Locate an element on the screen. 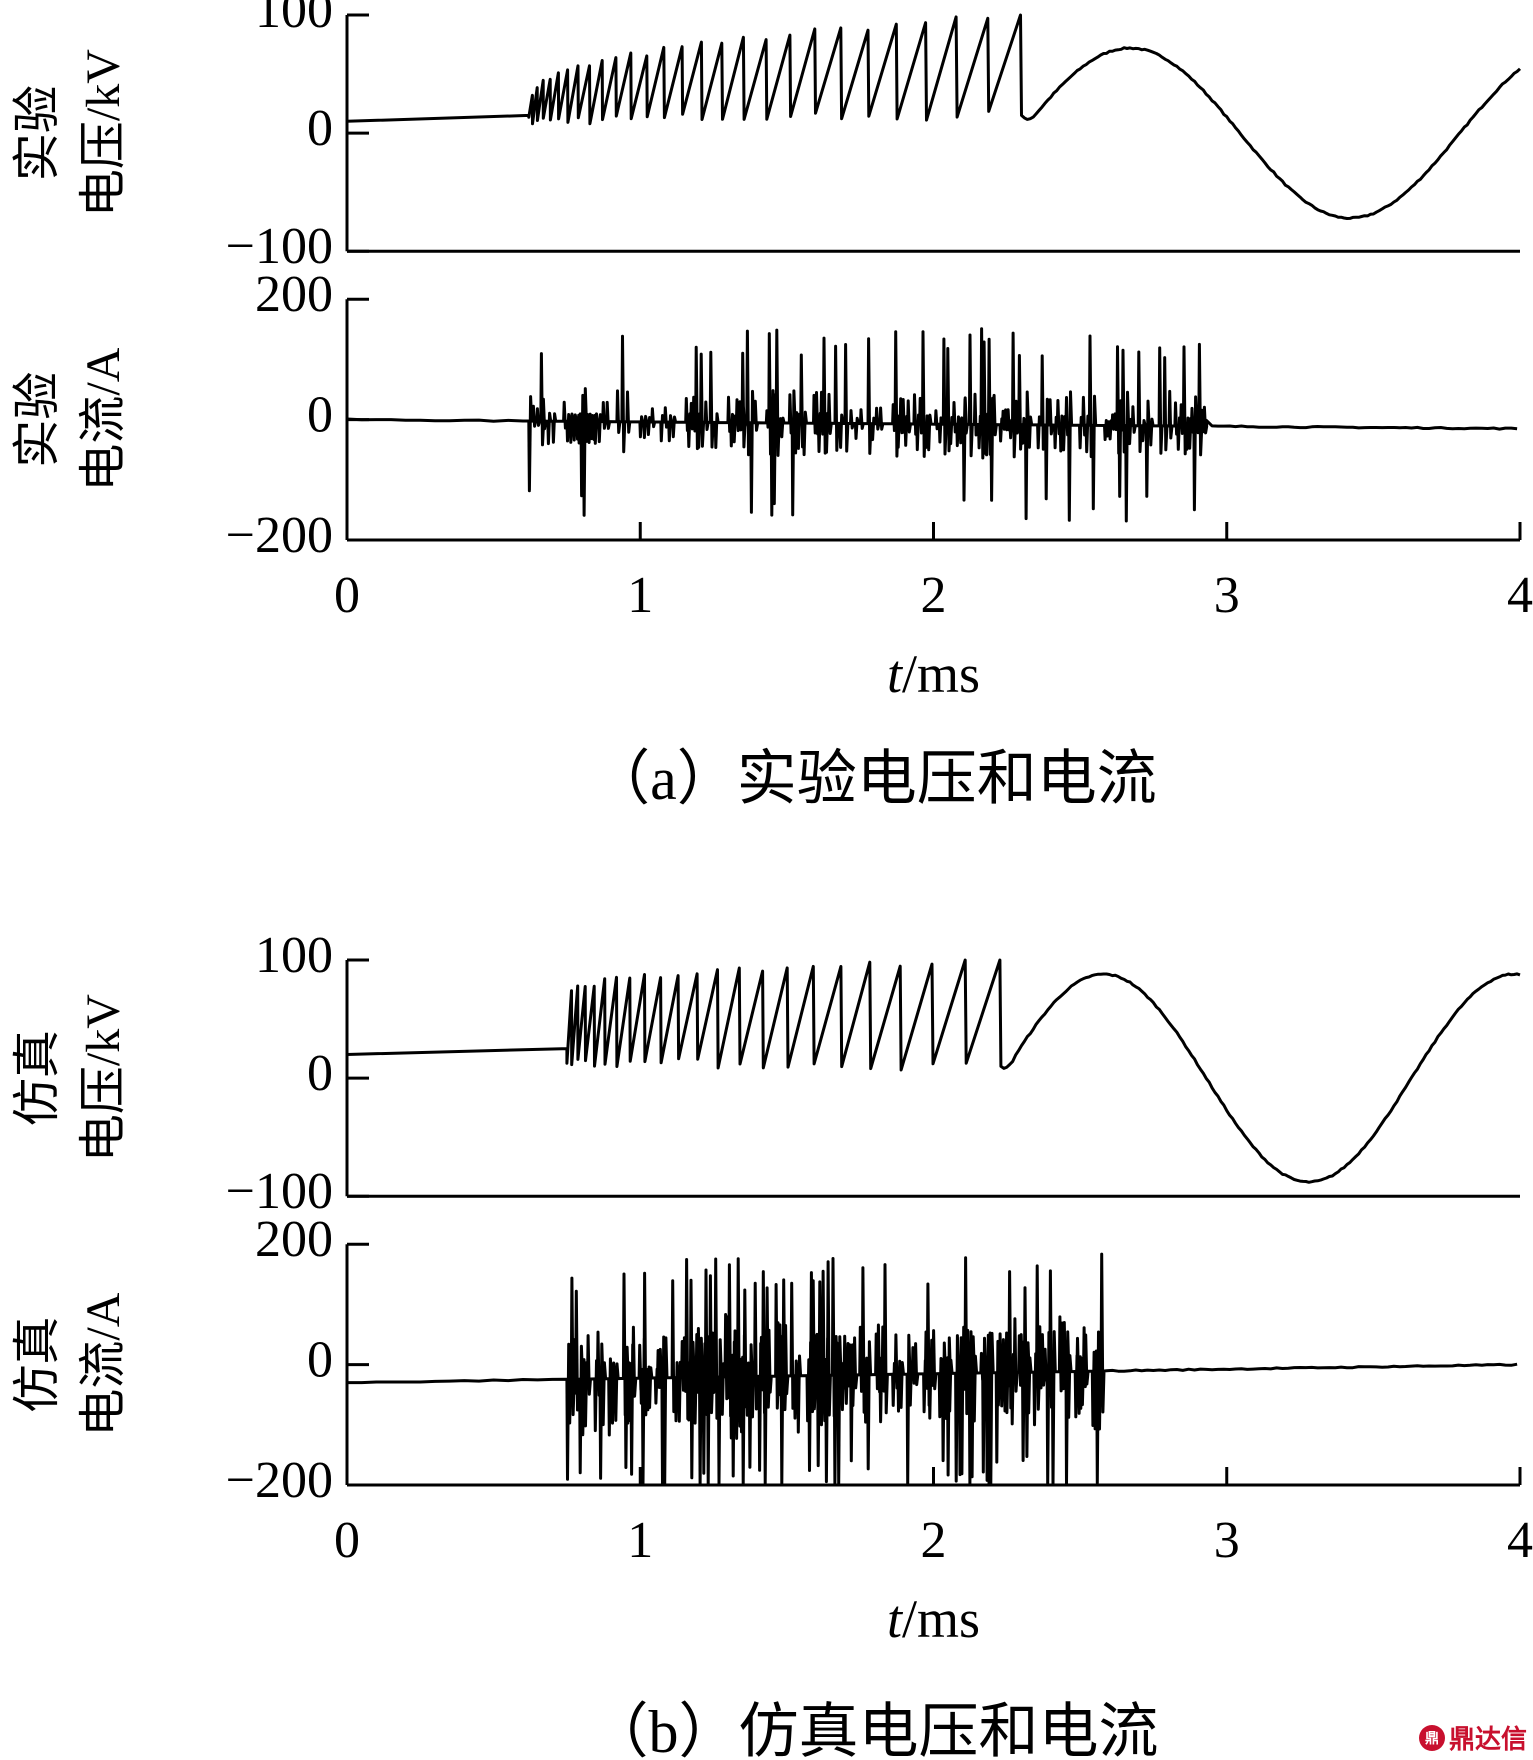  watermark: 鼎 鼎达信 is located at coordinates (1472, 1737).